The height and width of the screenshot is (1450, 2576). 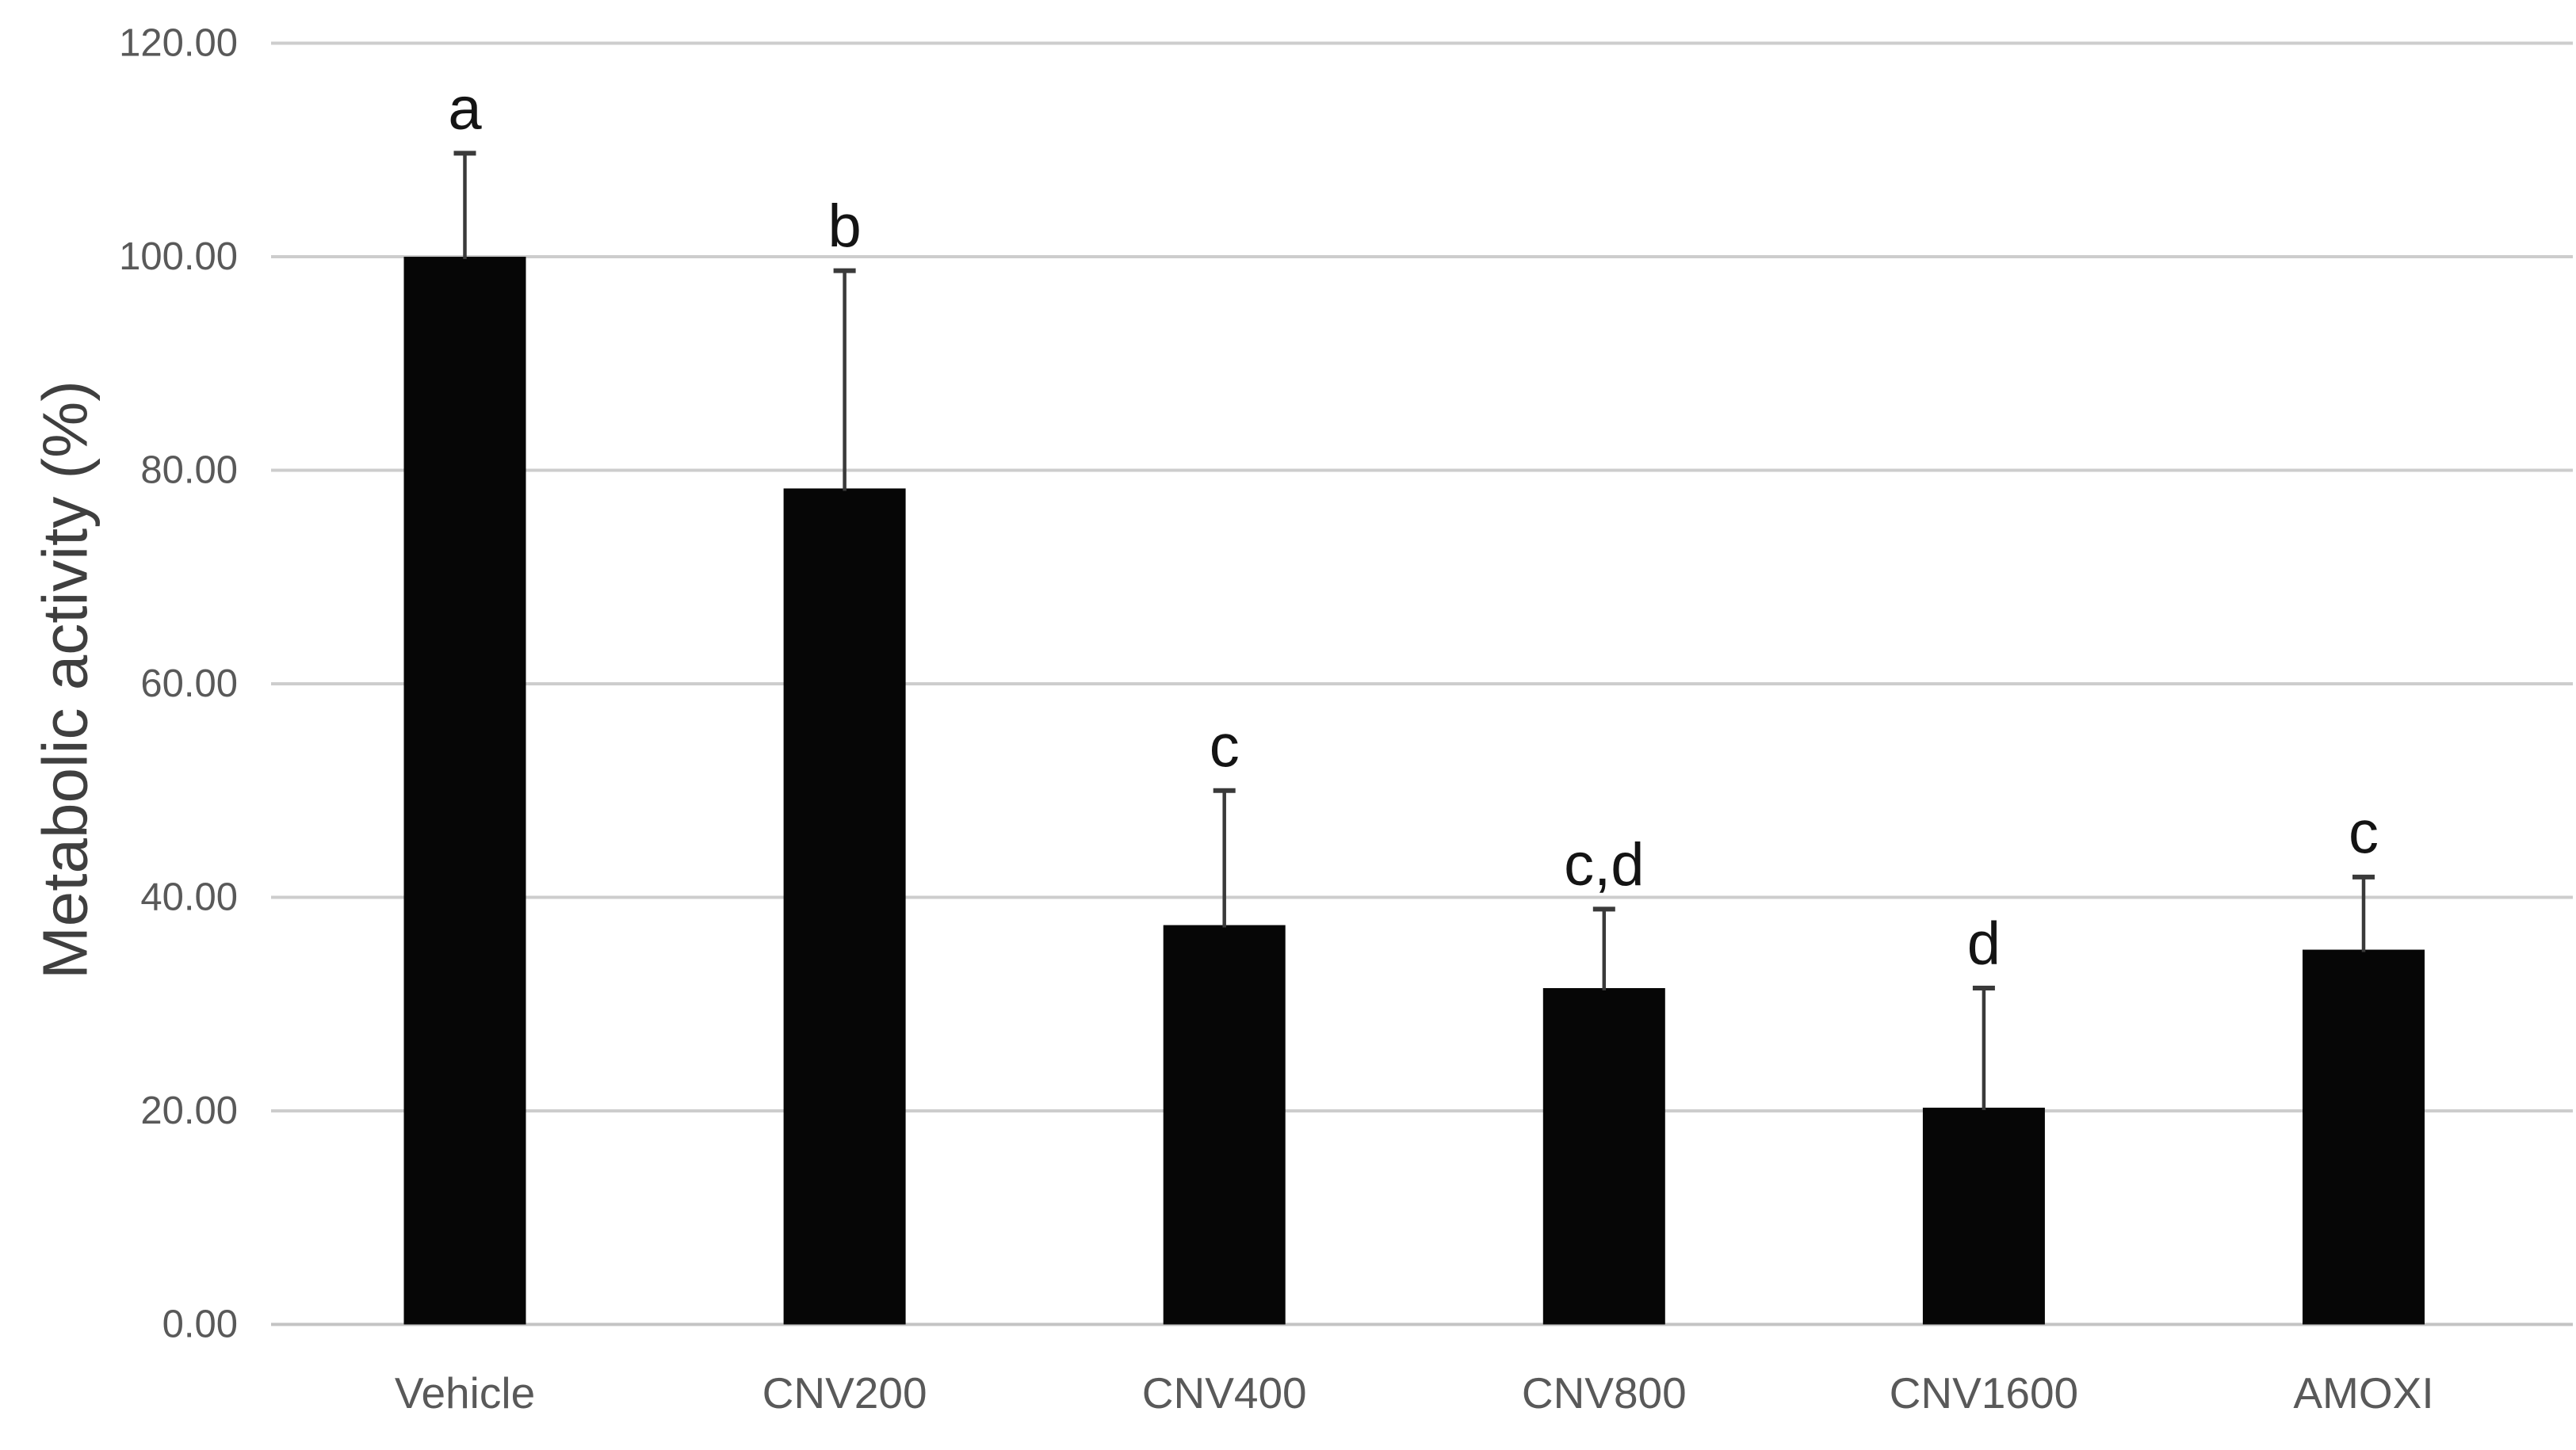 What do you see at coordinates (465, 109) in the screenshot?
I see `significance-letter-vehicle: a` at bounding box center [465, 109].